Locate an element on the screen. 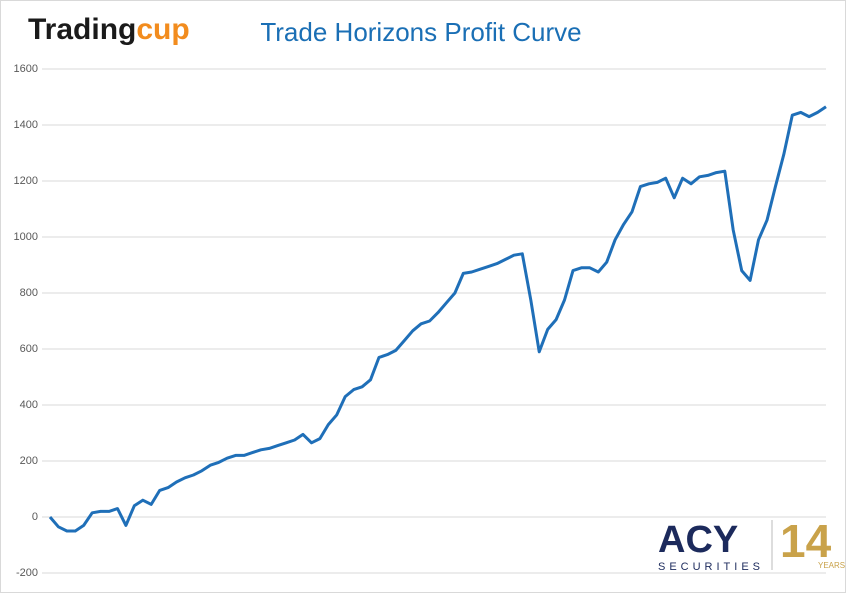 The width and height of the screenshot is (846, 598). acy-logo: ACY SECURITIES 14 YEARS is located at coordinates (751, 544).